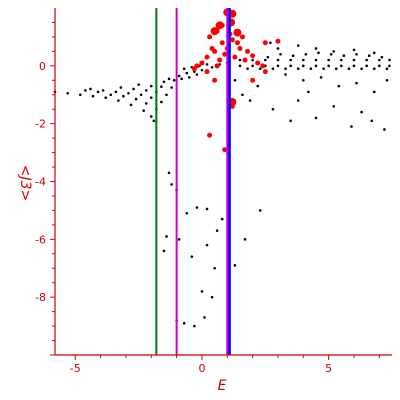 The width and height of the screenshot is (400, 400). Describe the element at coordinates (40, 124) in the screenshot. I see `y-tick-label: -2` at that location.